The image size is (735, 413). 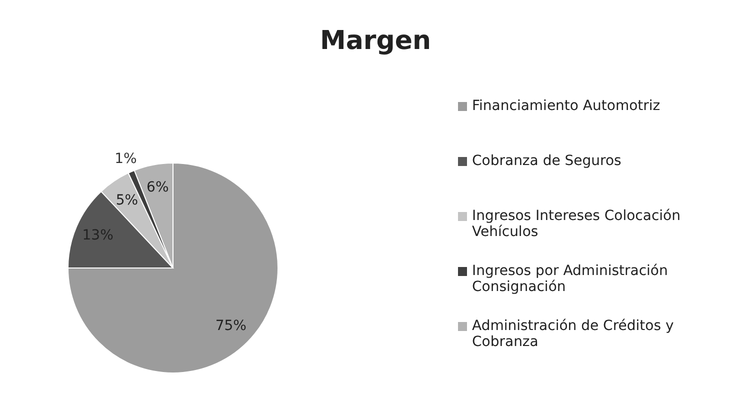 What do you see at coordinates (230, 326) in the screenshot?
I see `data-label: 75%` at bounding box center [230, 326].